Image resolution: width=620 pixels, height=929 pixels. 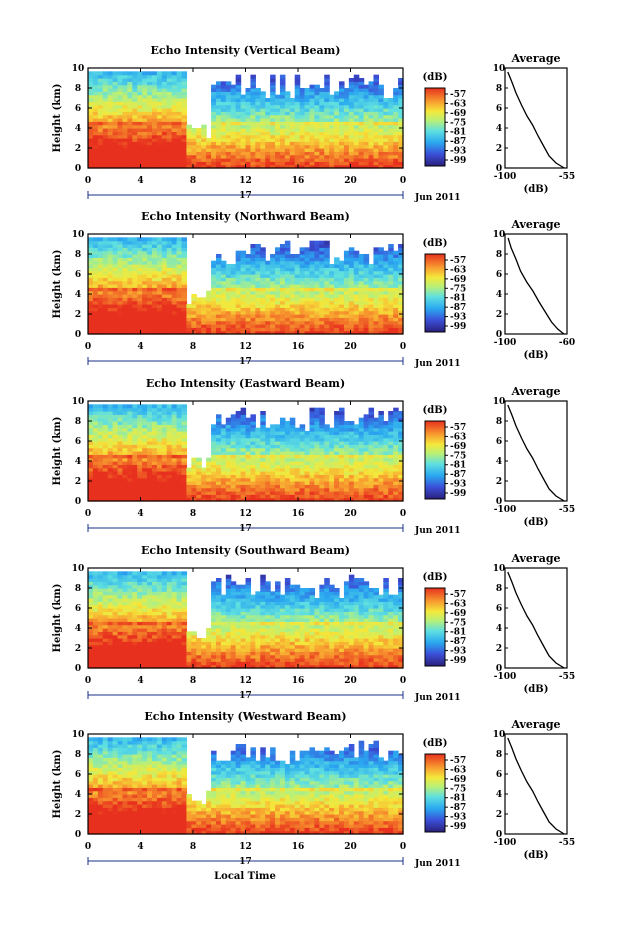 What do you see at coordinates (499, 335) in the screenshot?
I see `profile-y-tick-label: 0` at bounding box center [499, 335].